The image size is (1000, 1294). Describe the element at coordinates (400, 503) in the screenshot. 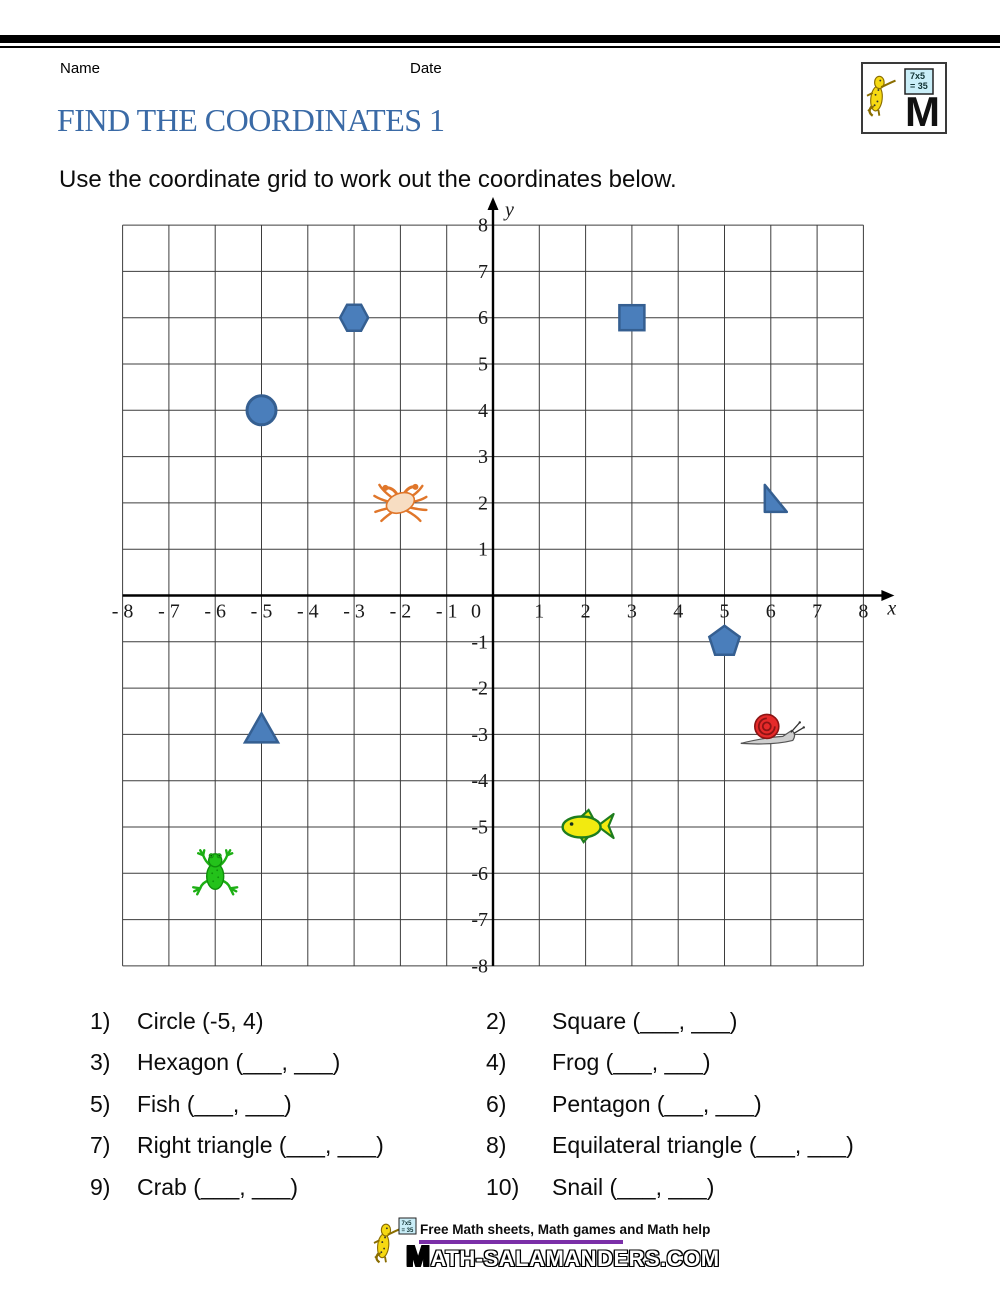

I see `shape-crab` at that location.